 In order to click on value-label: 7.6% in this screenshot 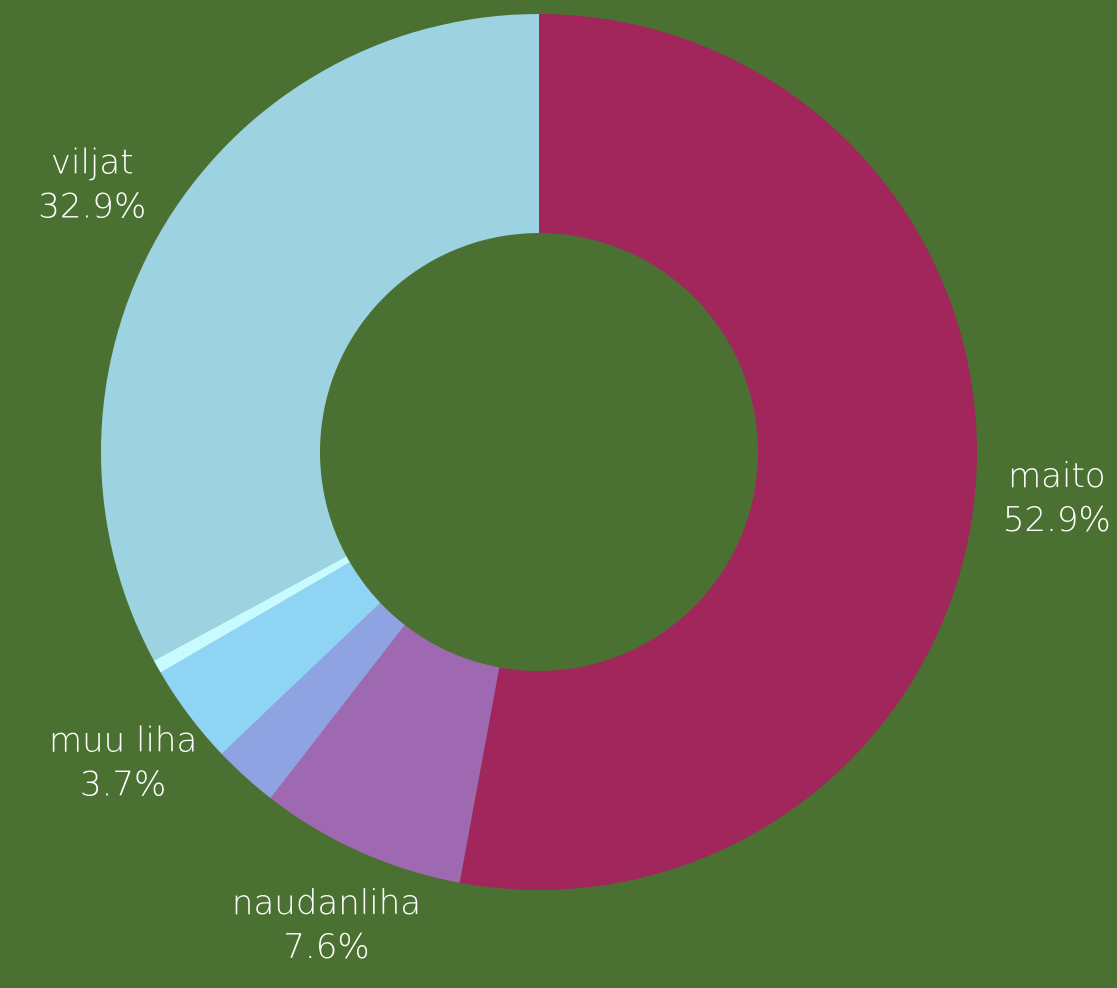, I will do `click(326, 947)`.